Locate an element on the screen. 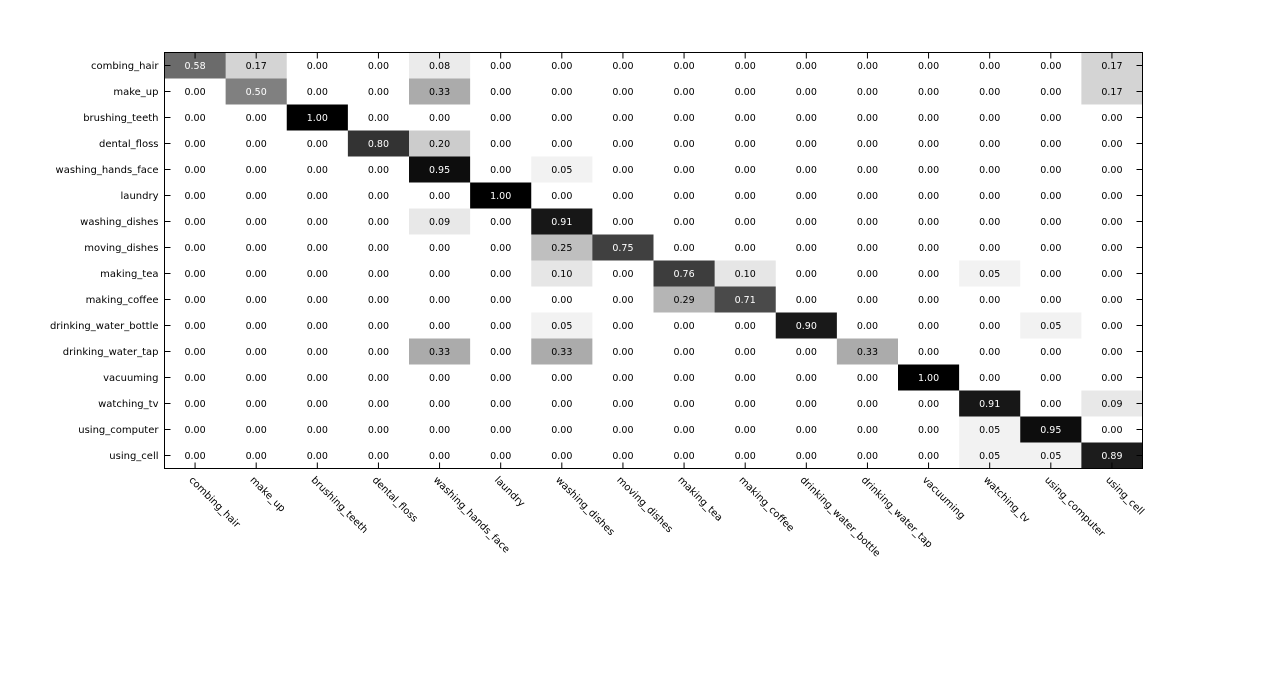  x-tick-label: using_cell is located at coordinates (1124, 496).